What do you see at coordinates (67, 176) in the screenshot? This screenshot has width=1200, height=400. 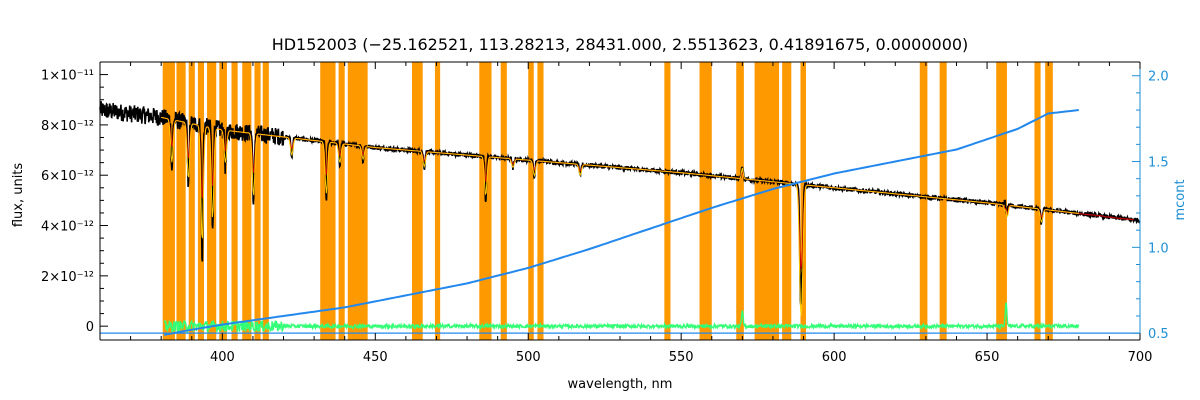 I see `y-tick-label: 6×10⁻¹²` at bounding box center [67, 176].